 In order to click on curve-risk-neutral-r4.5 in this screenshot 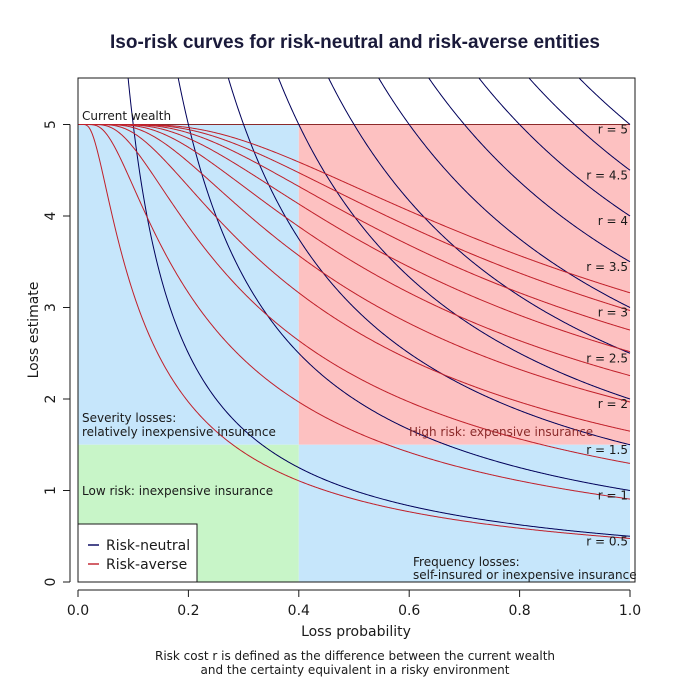, I will do `click(579, 124)`.